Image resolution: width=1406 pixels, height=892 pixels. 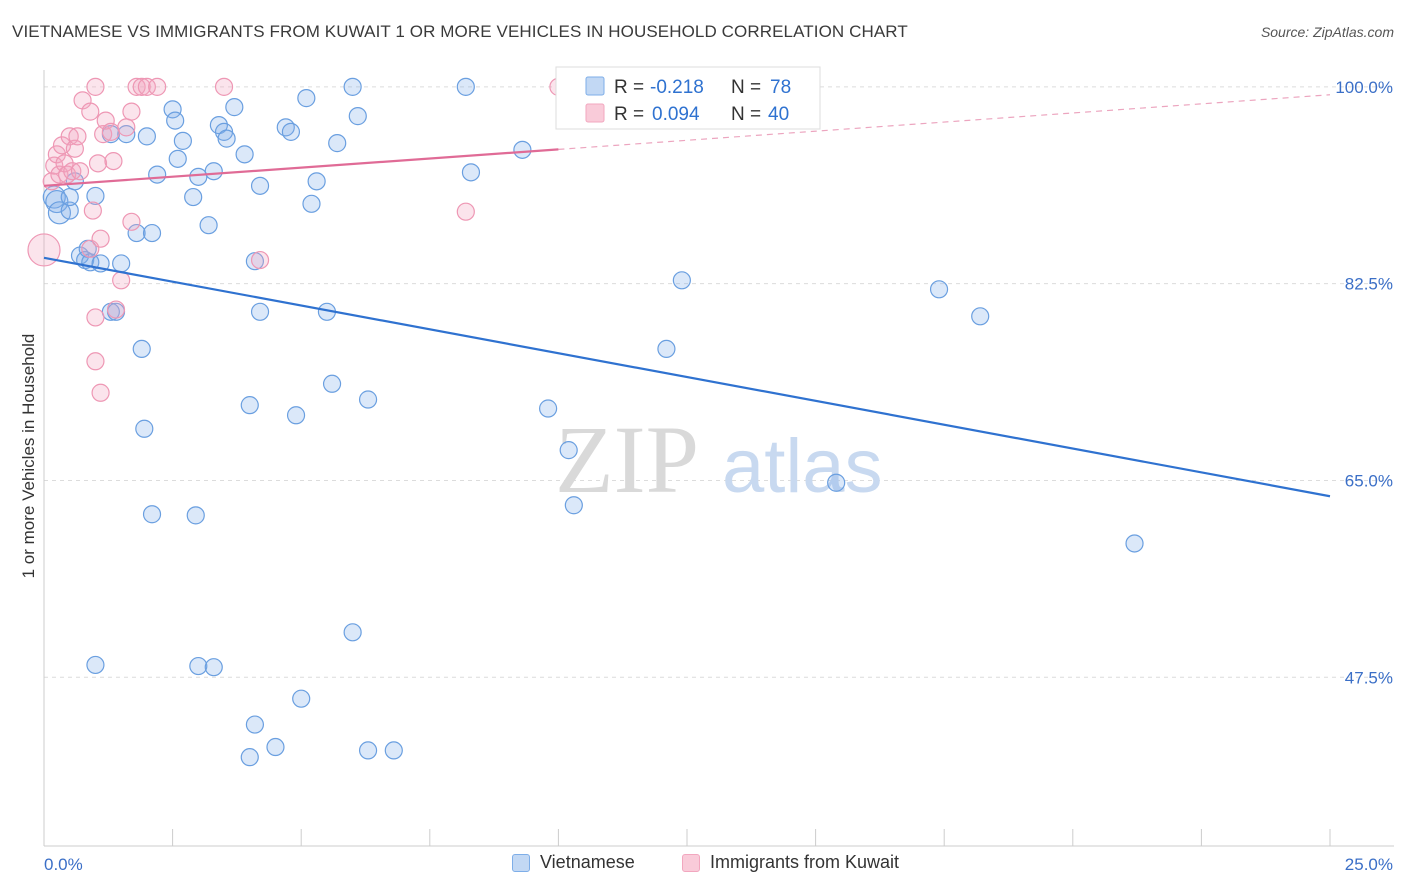 I want to click on series-legend: Vietnamese Immigrants from Kuwait, so click(x=703, y=865).